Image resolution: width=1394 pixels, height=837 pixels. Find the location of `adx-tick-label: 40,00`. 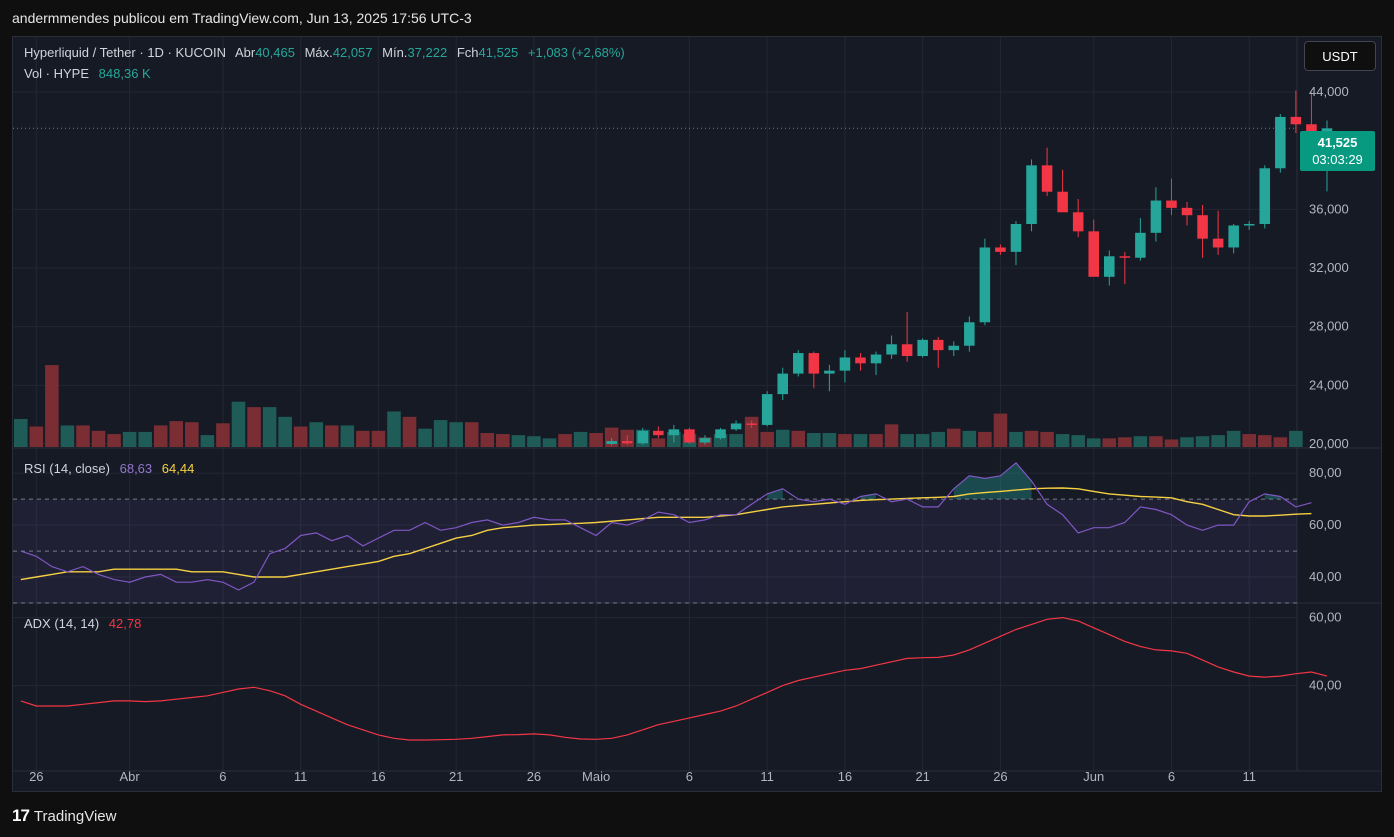

adx-tick-label: 40,00 is located at coordinates (1325, 685).